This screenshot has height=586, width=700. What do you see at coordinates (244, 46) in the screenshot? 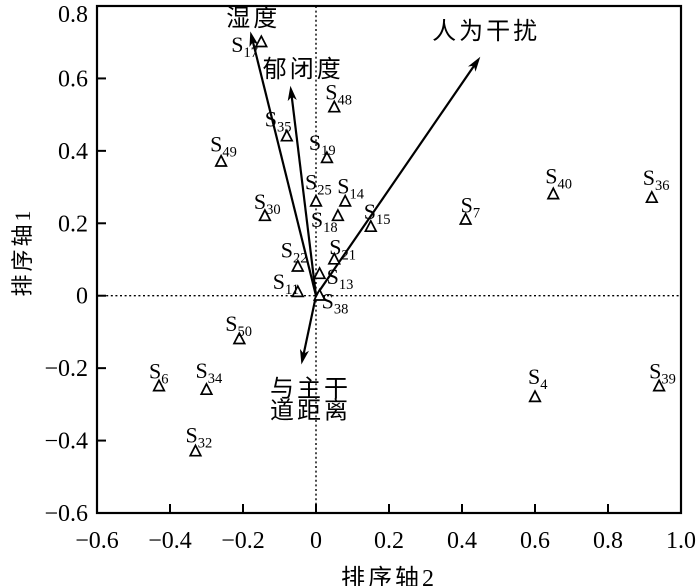
I see `site-label-S17: S17` at bounding box center [244, 46].